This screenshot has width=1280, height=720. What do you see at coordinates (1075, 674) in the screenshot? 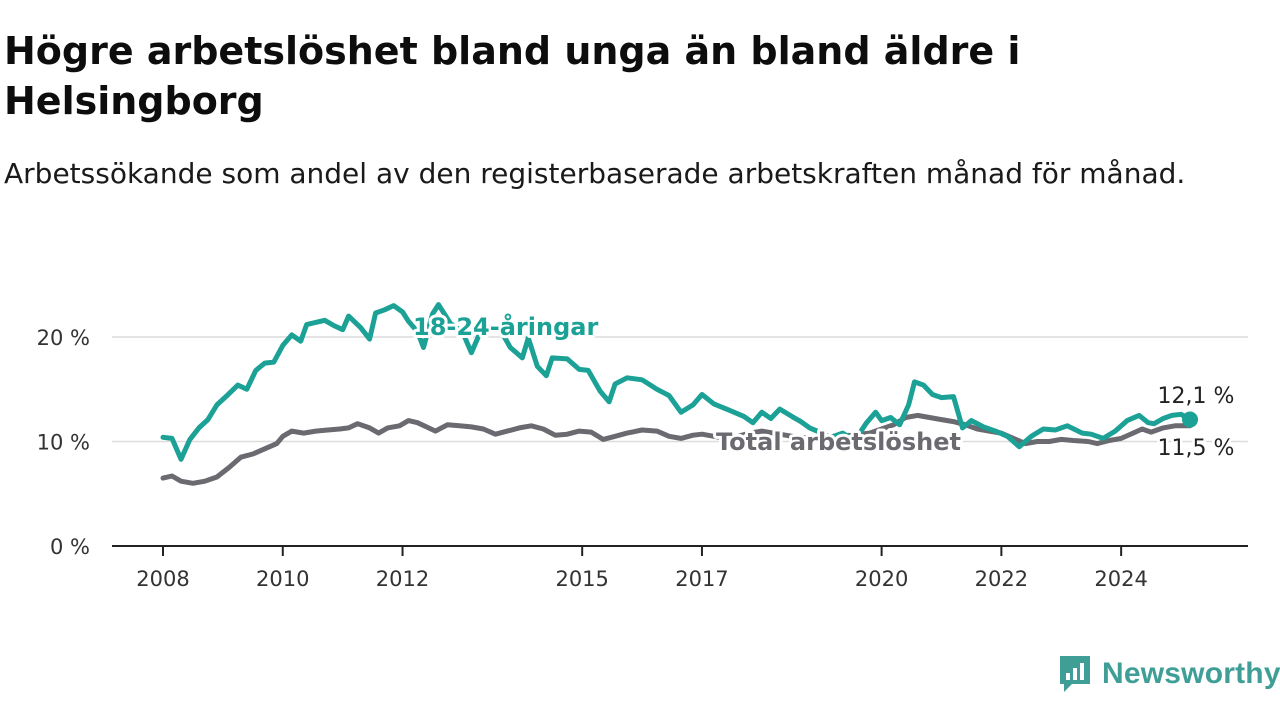
I see `newsworthy-logo-icon` at bounding box center [1075, 674].